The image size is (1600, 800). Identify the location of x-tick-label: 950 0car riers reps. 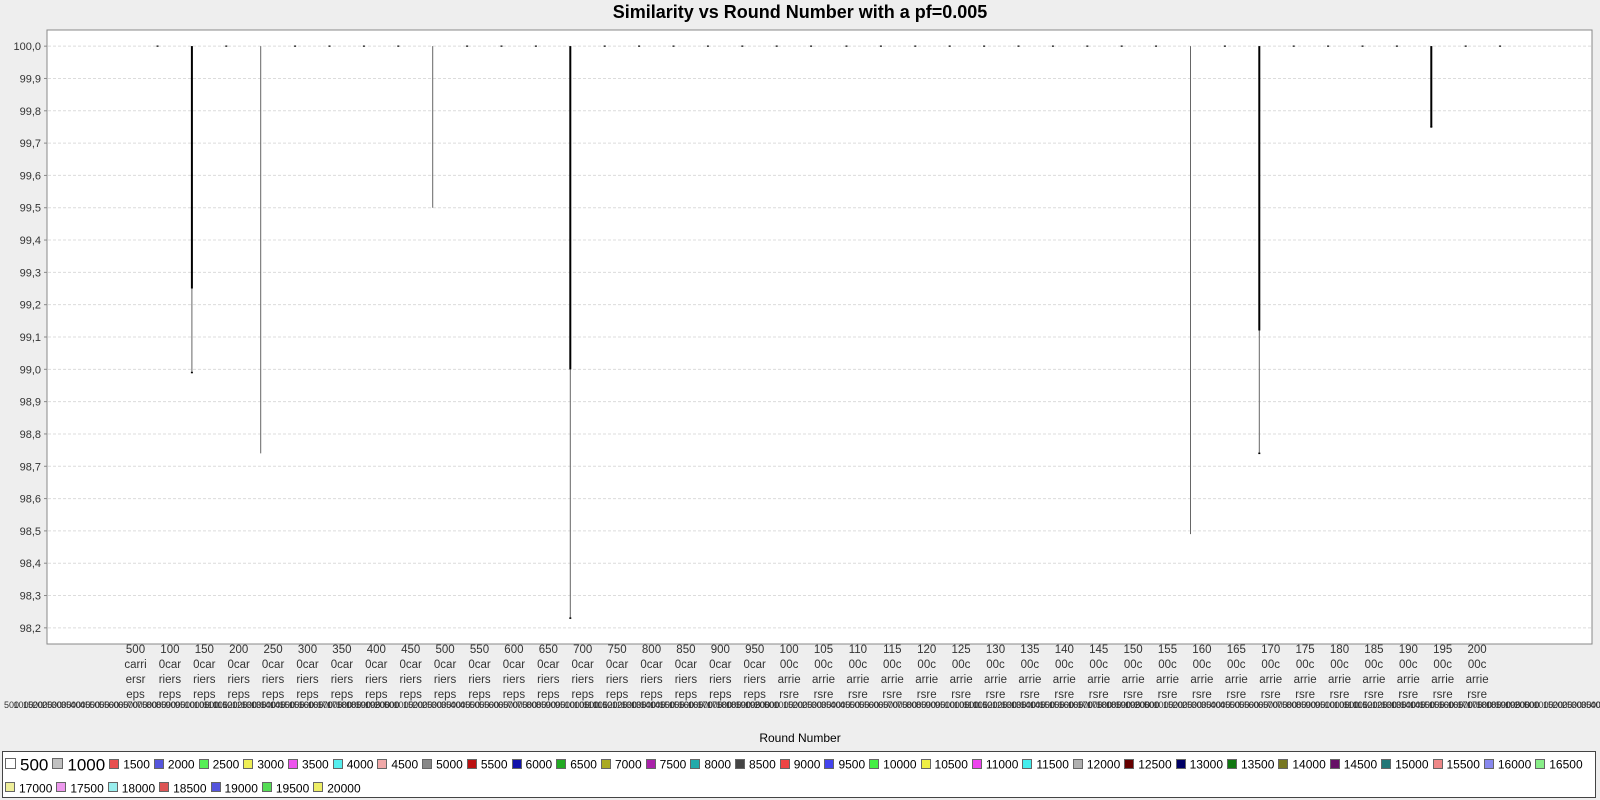
(755, 672).